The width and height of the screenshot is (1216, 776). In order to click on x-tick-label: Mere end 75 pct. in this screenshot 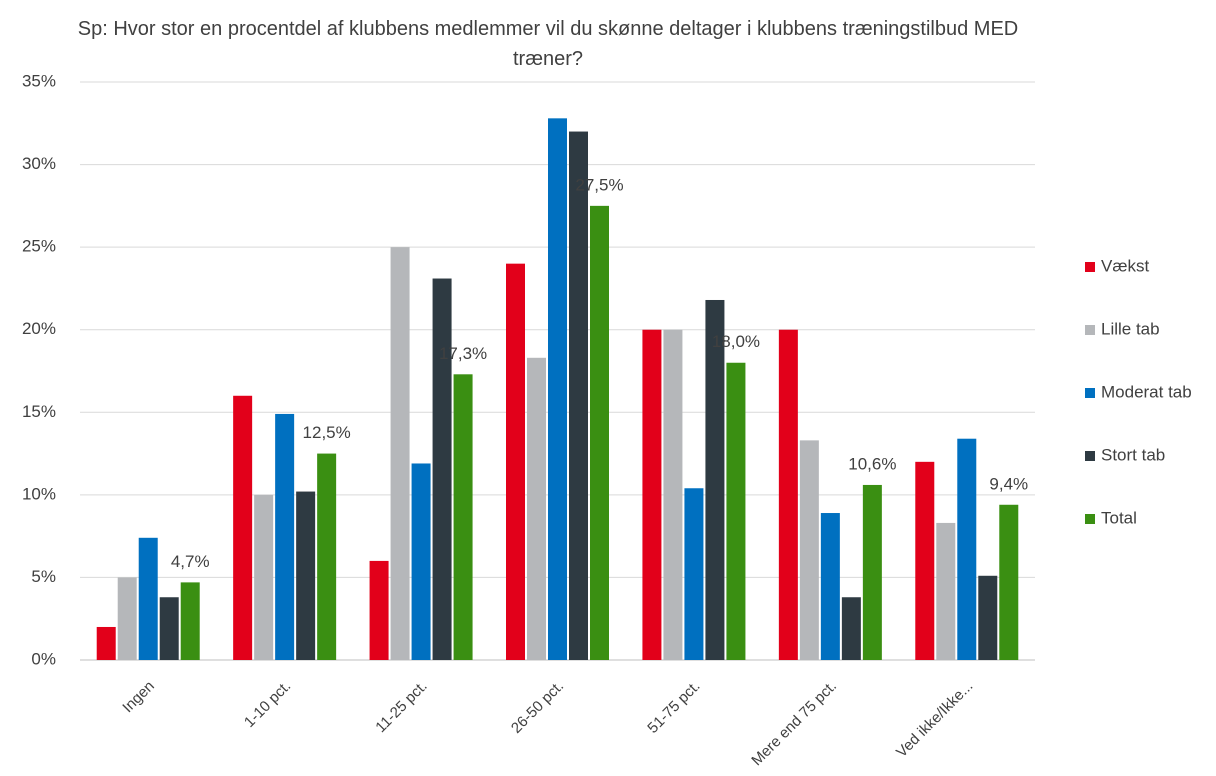, I will do `click(794, 724)`.